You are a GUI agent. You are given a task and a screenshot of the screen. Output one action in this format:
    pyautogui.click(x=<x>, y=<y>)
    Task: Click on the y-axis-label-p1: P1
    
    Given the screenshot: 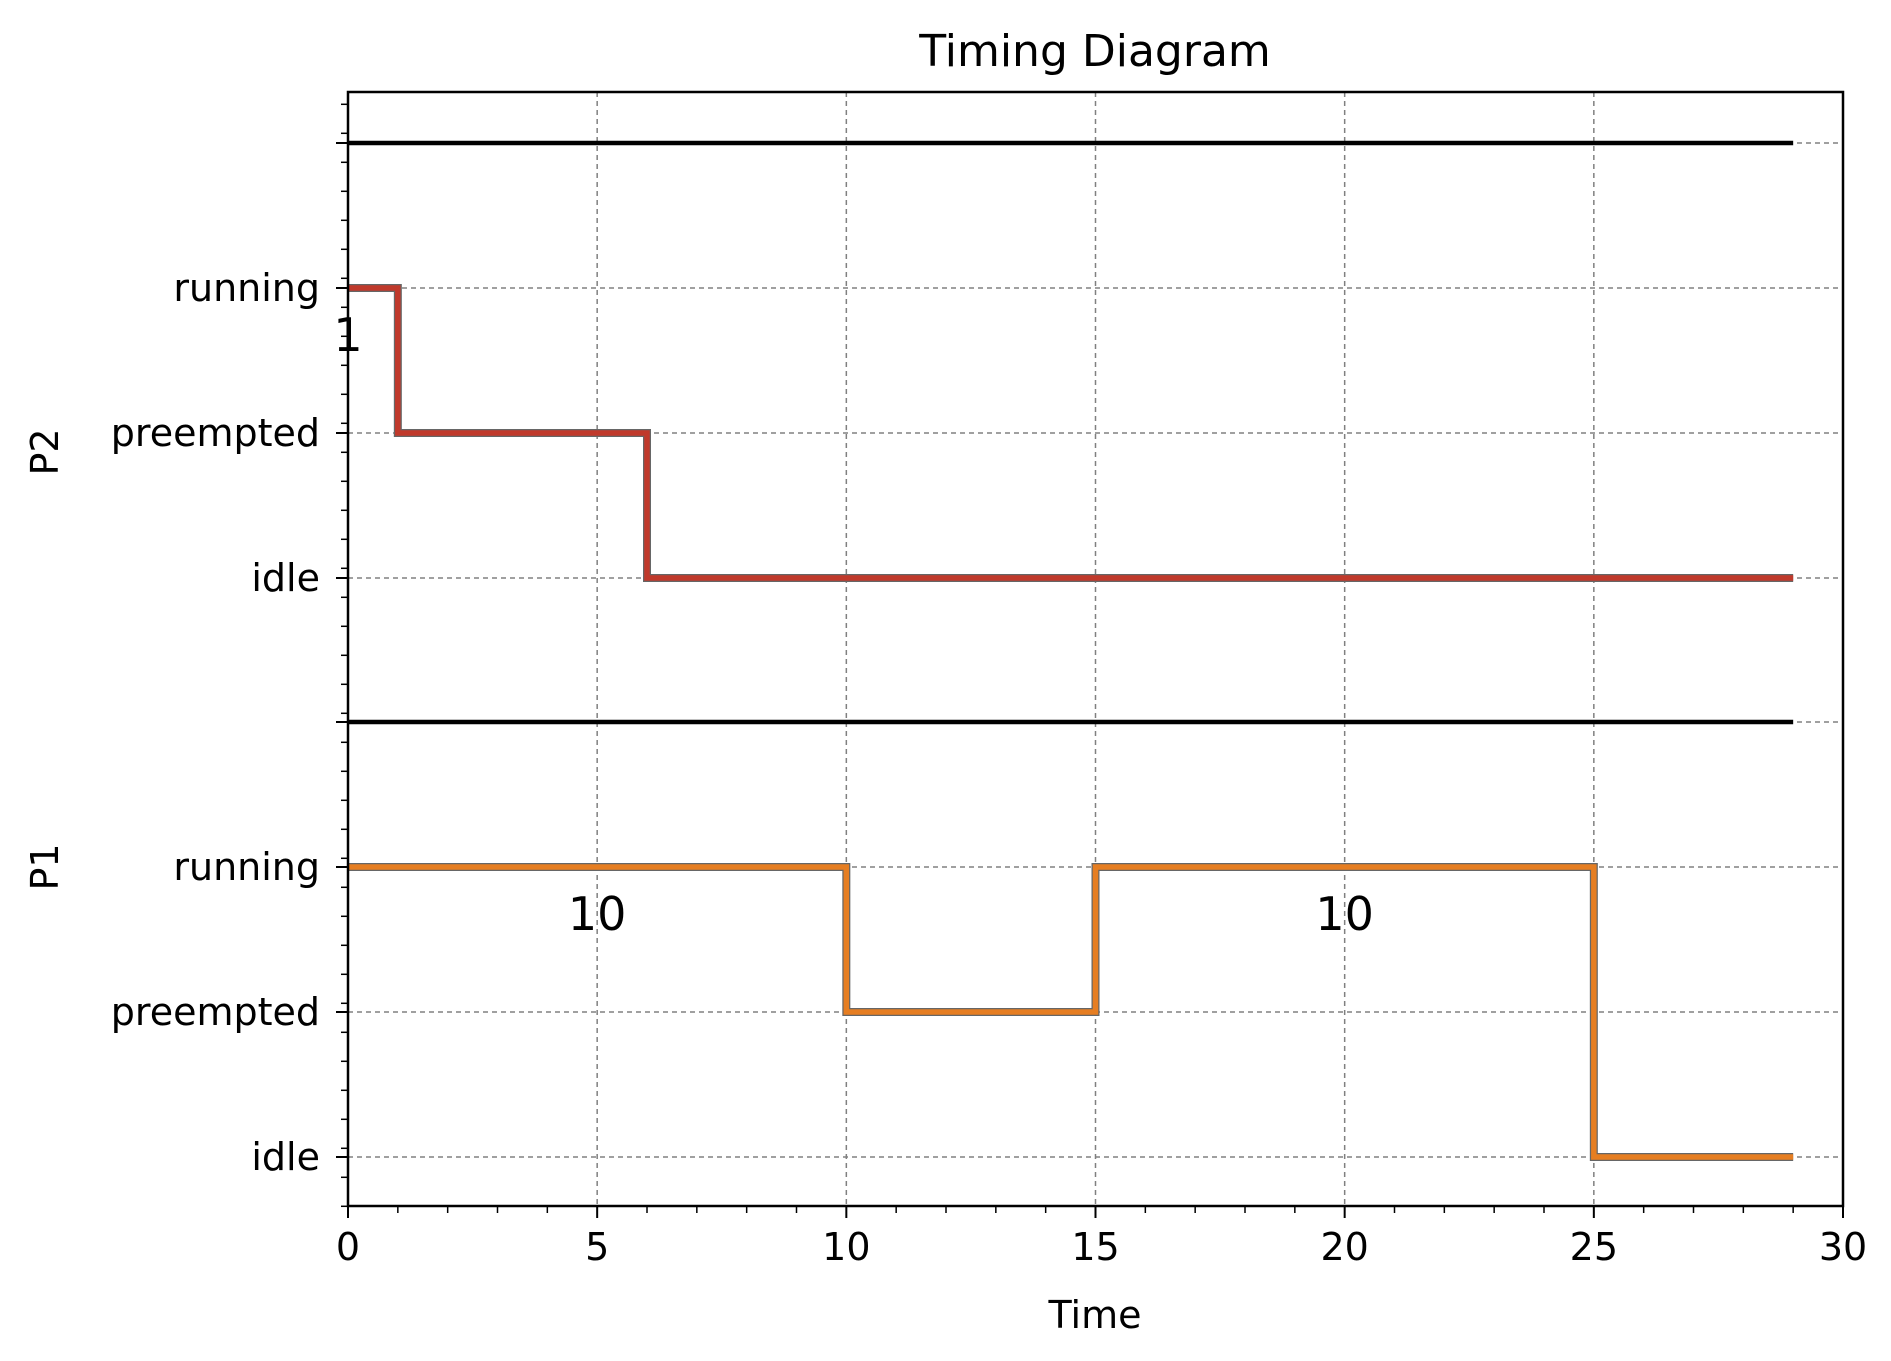 What is the action you would take?
    pyautogui.click(x=45, y=866)
    